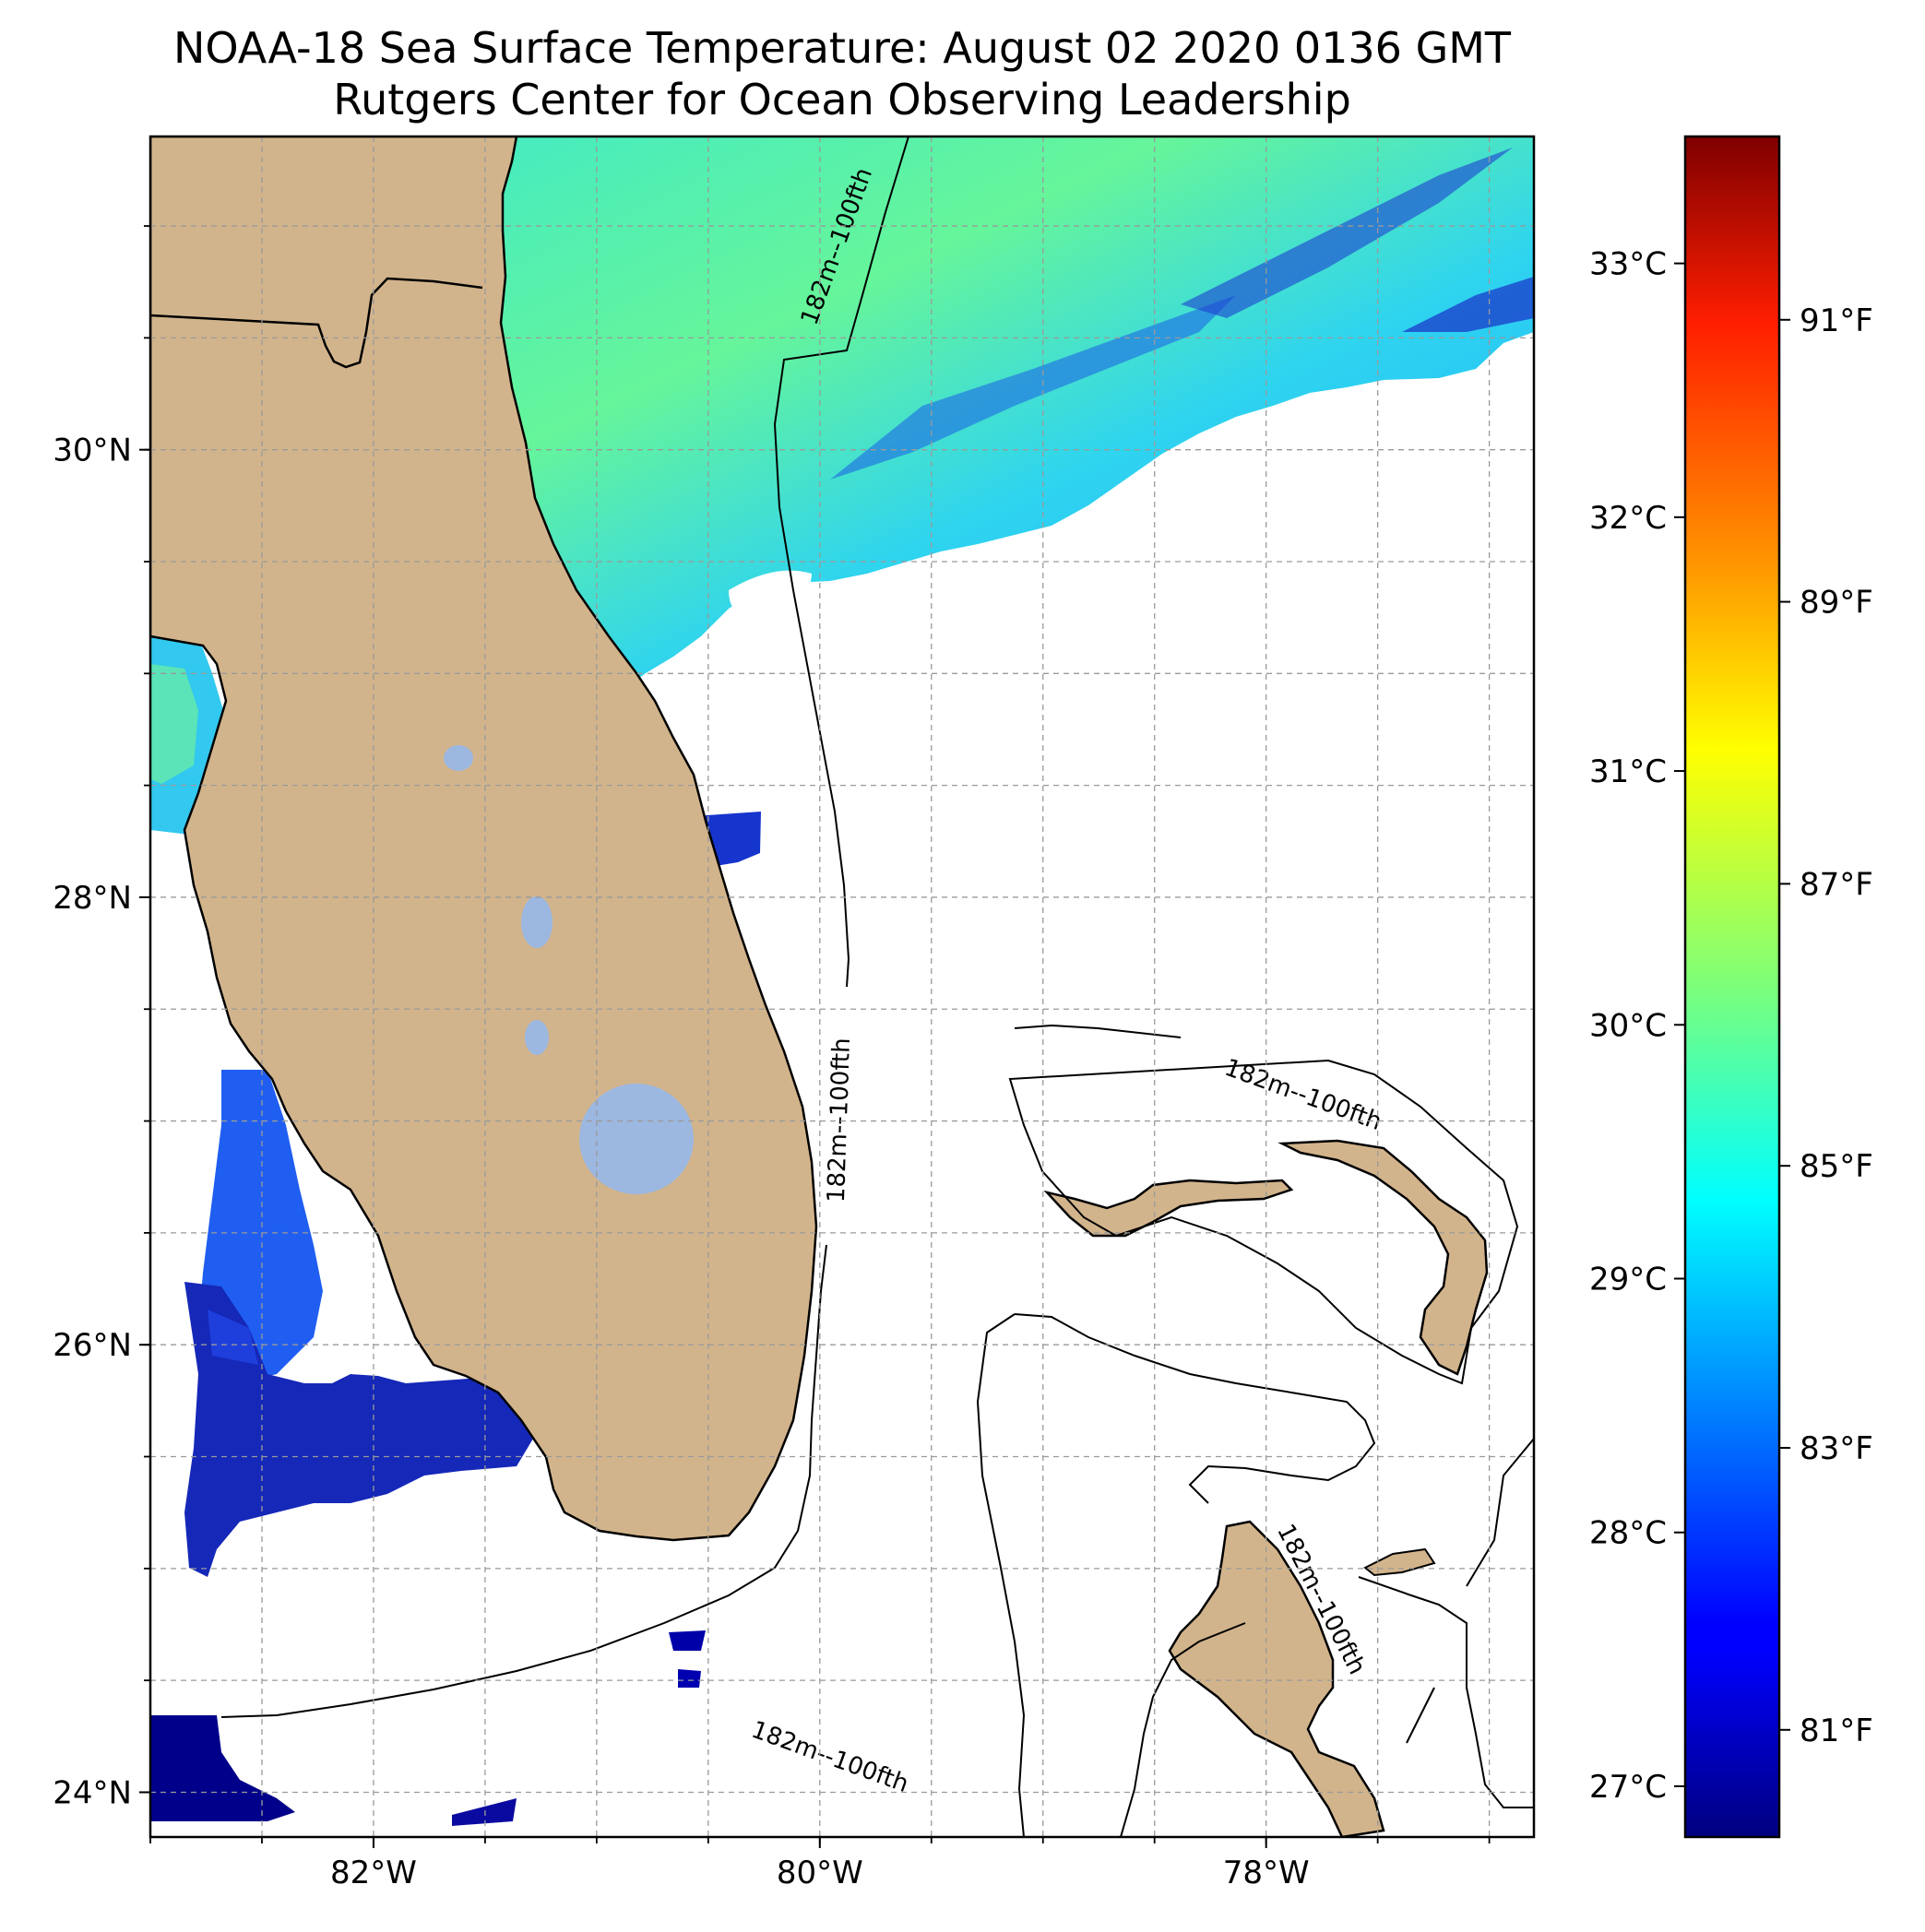  I want to click on land-grand-bahama, so click(1168, 1208).